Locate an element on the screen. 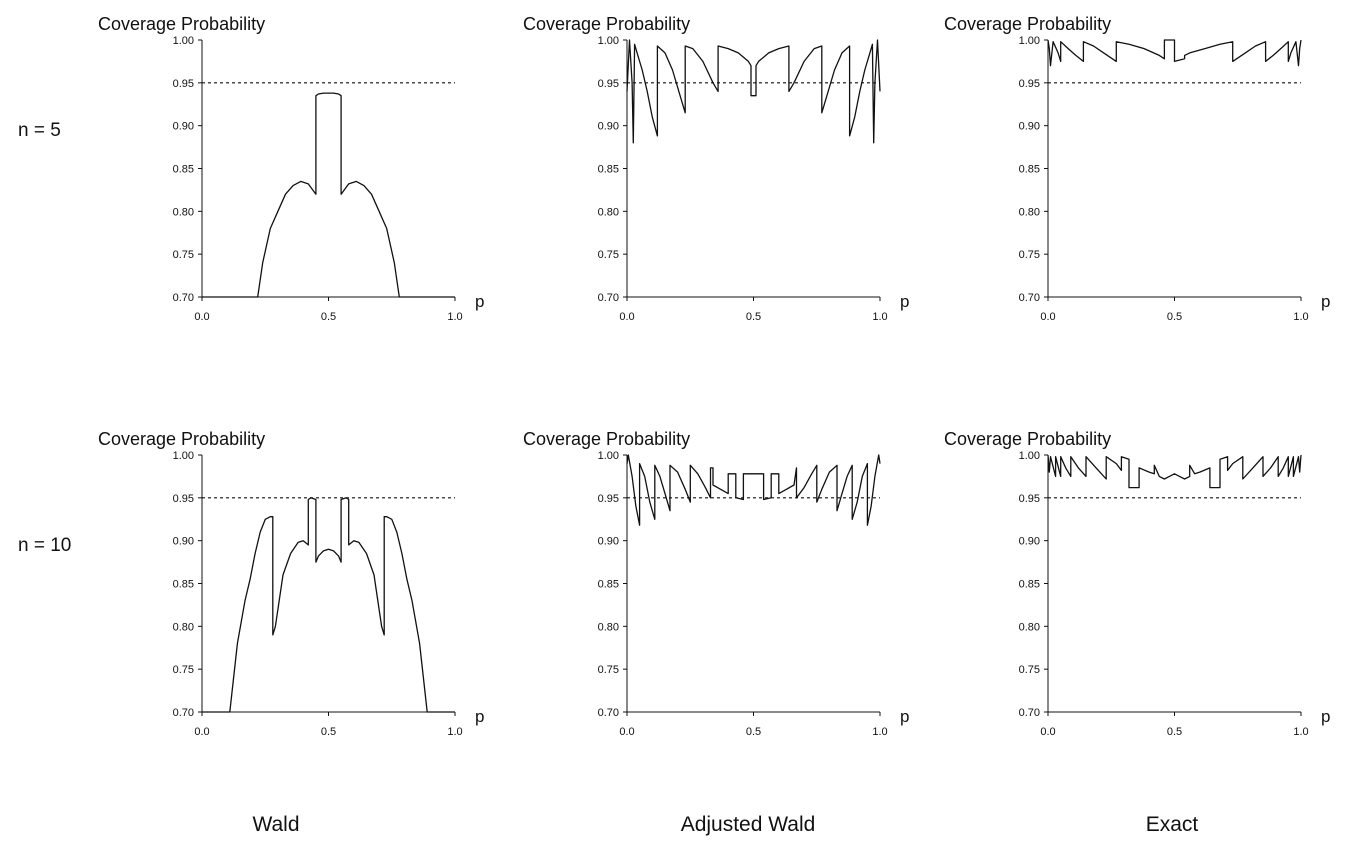  column-label-wald: Wald is located at coordinates (276, 824).